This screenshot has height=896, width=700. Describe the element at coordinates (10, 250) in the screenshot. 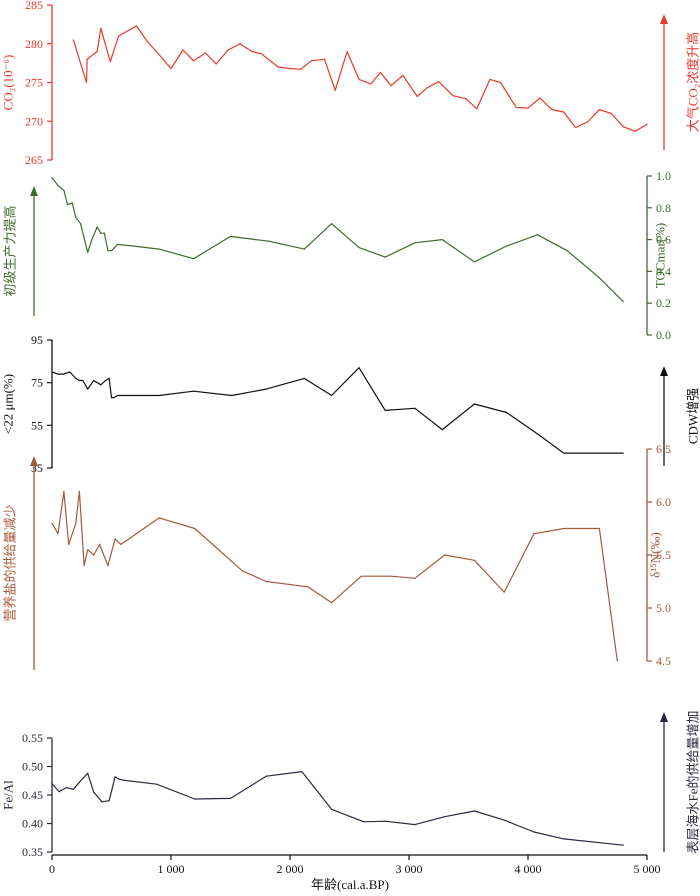

I see `toc-trend-label: 初级生产力提高` at that location.